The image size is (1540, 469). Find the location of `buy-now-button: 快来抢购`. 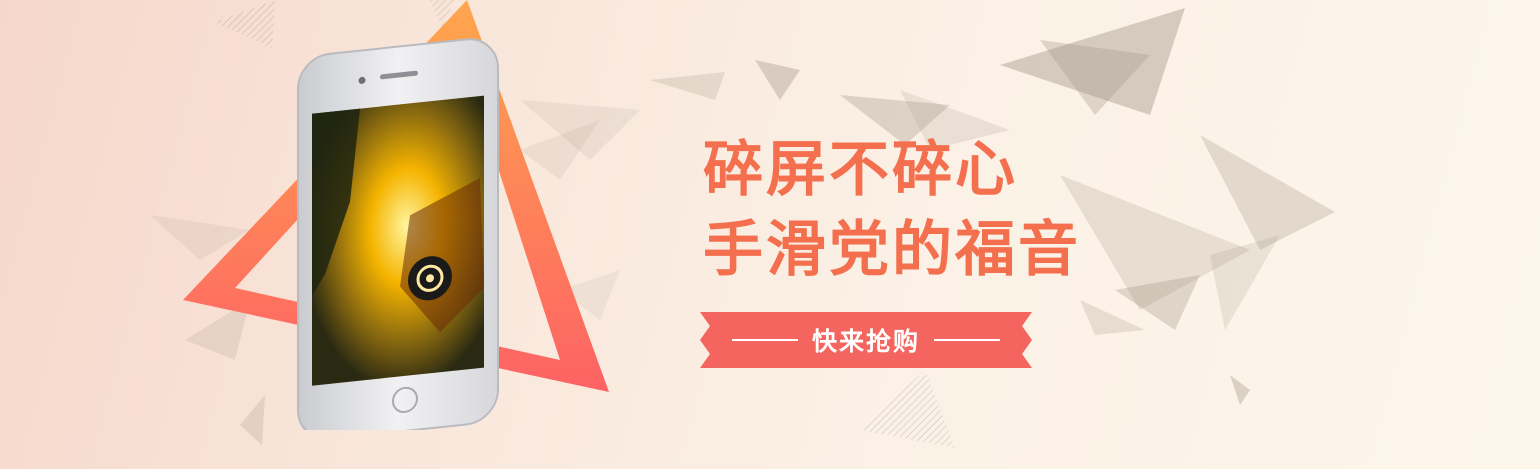

buy-now-button: 快来抢购 is located at coordinates (866, 340).